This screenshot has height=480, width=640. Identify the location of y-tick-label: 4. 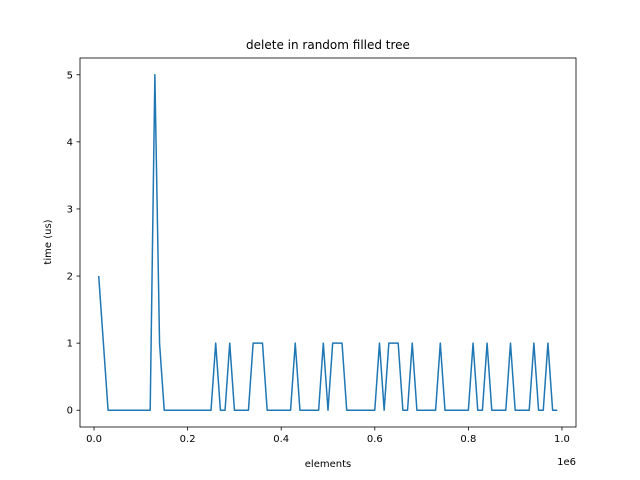
(70, 142).